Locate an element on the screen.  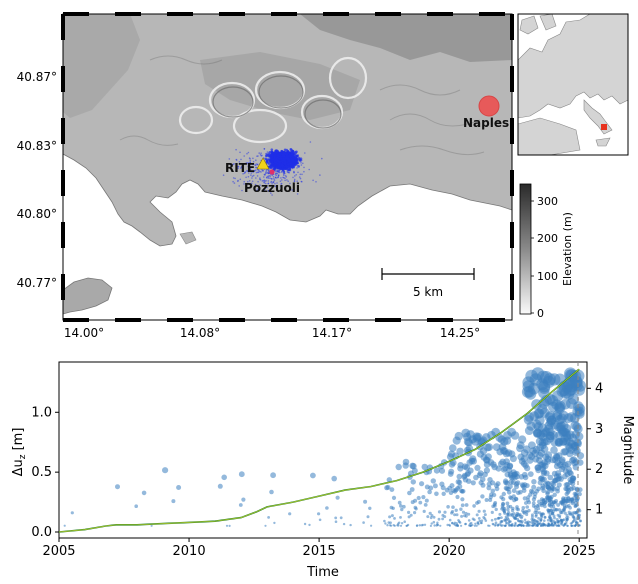
x-tick-label: 2025 is located at coordinates (579, 551).